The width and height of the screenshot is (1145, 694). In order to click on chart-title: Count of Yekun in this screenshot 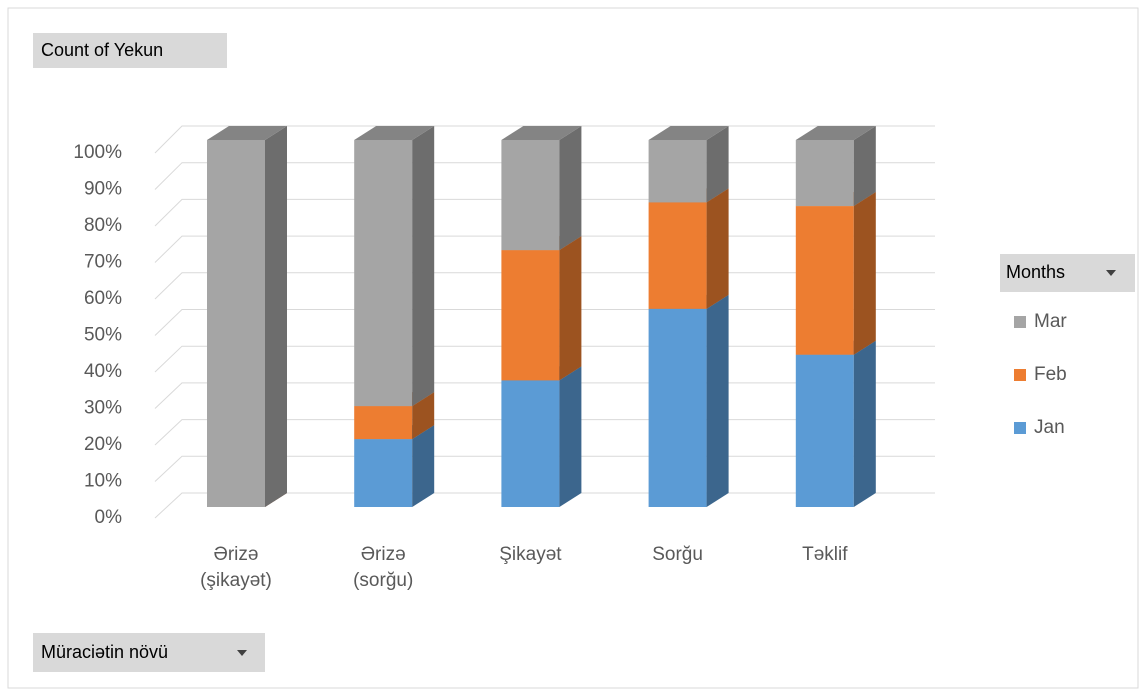, I will do `click(102, 50)`.